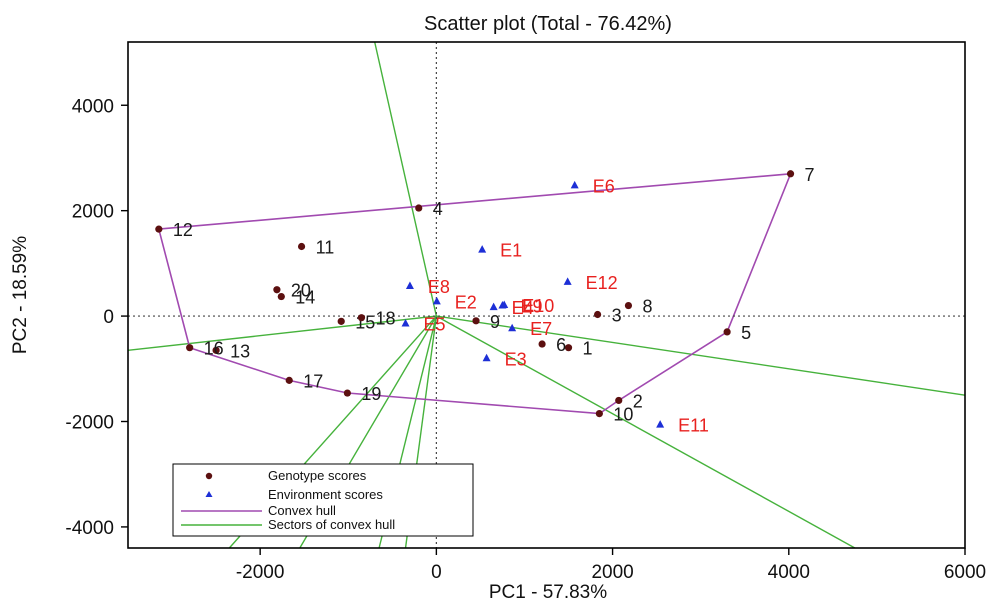 The image size is (999, 603). What do you see at coordinates (439, 287) in the screenshot?
I see `environment-label-e8: E8` at bounding box center [439, 287].